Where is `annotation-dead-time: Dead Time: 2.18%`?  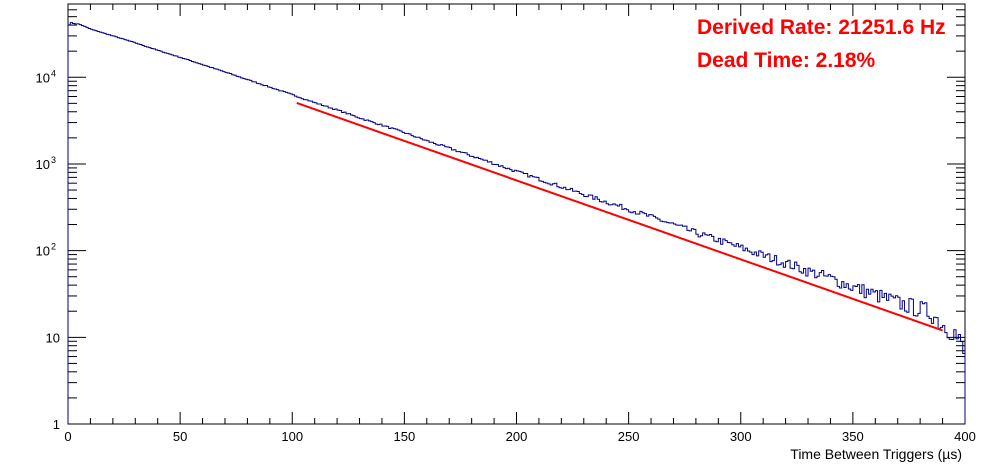
annotation-dead-time: Dead Time: 2.18% is located at coordinates (786, 60).